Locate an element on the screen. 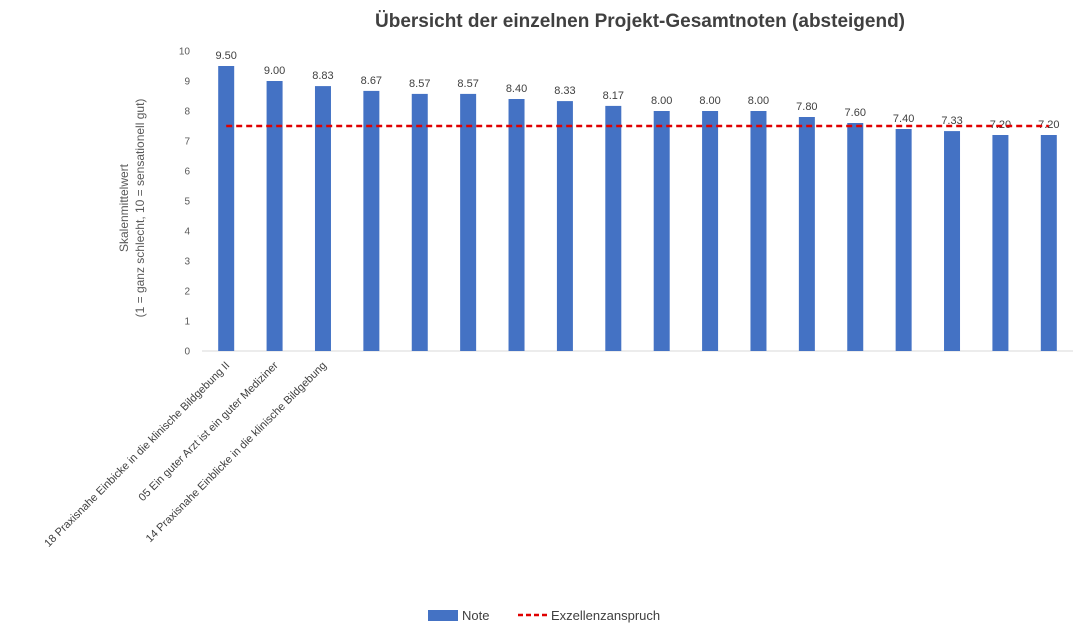 The image size is (1084, 632). y-tick-label: 1 is located at coordinates (187, 322).